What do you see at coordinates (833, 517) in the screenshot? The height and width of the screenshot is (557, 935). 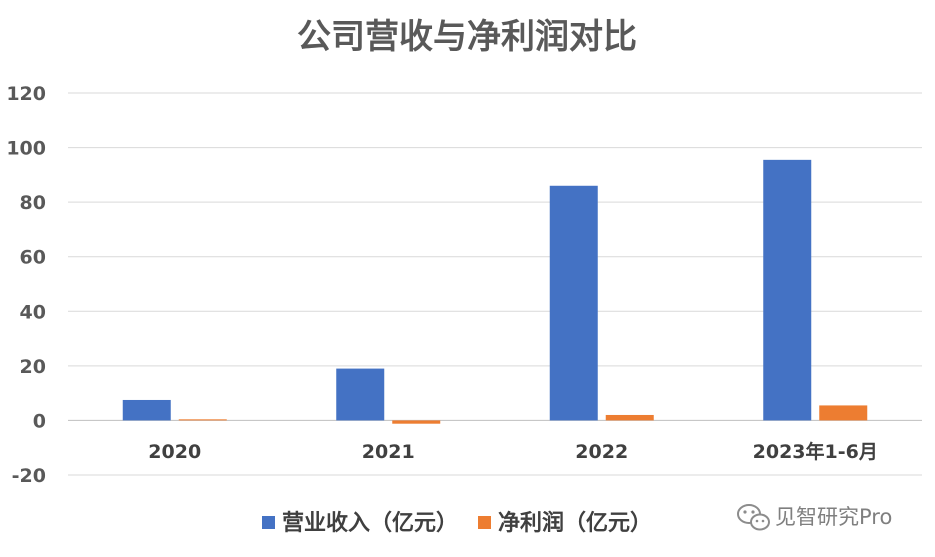 I see `watermark-text: 见智研究Pro` at bounding box center [833, 517].